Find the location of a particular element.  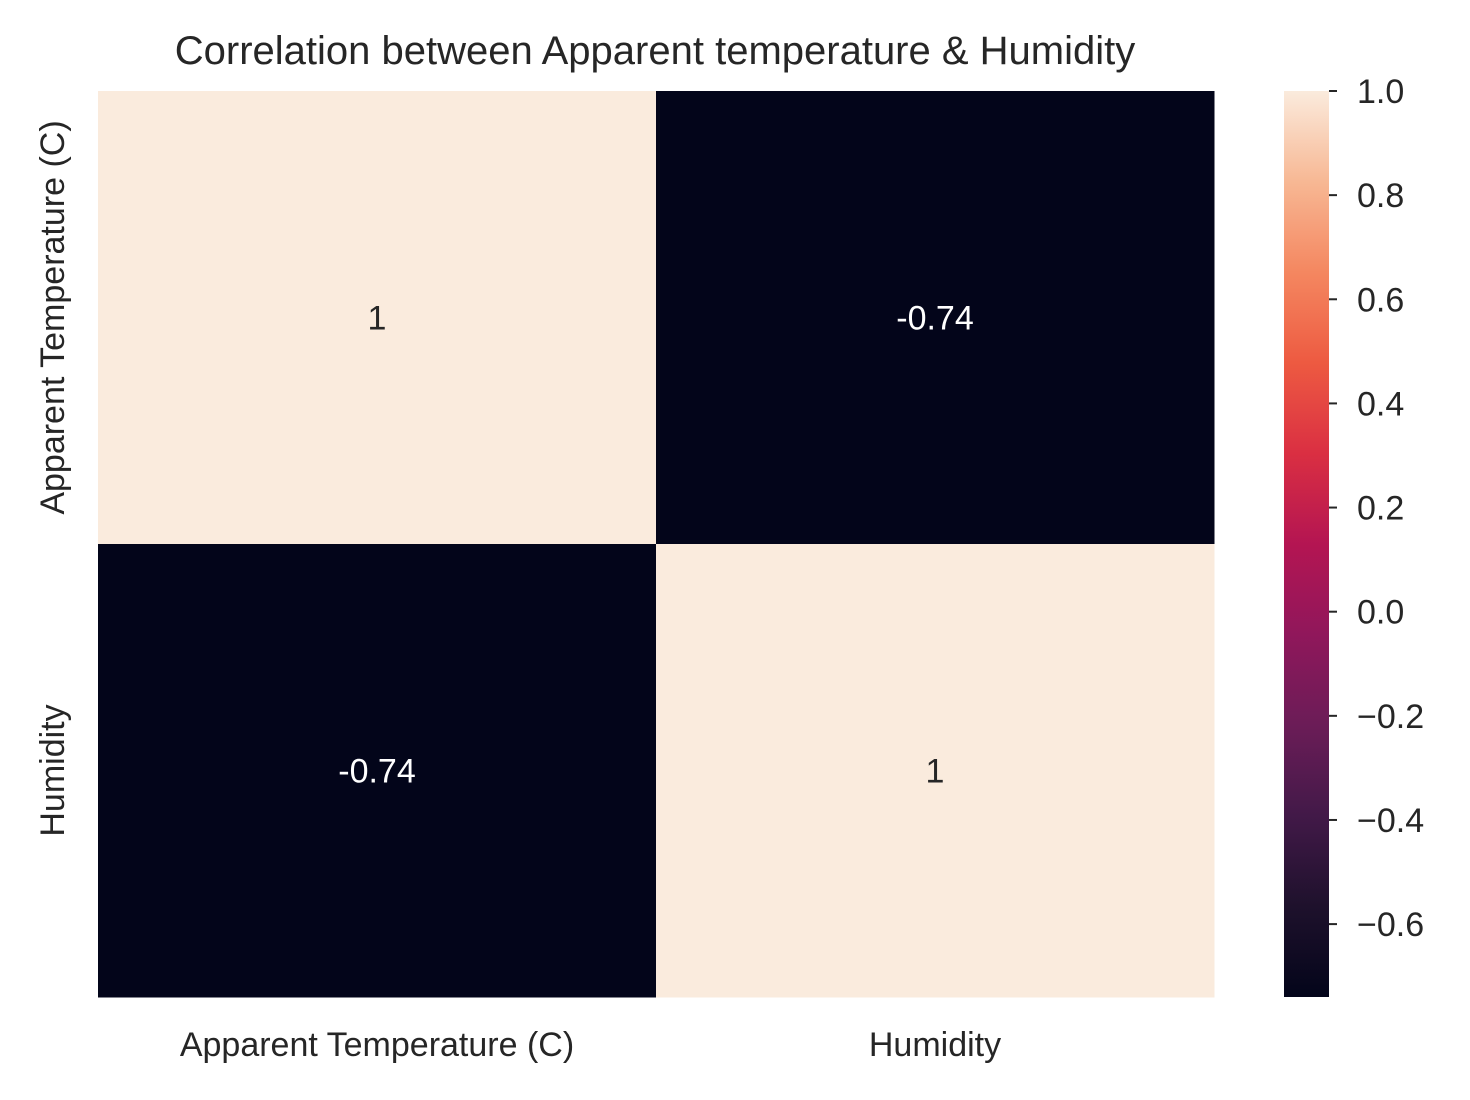

x-tick-label: Apparent Temperature (C) is located at coordinates (377, 1045).